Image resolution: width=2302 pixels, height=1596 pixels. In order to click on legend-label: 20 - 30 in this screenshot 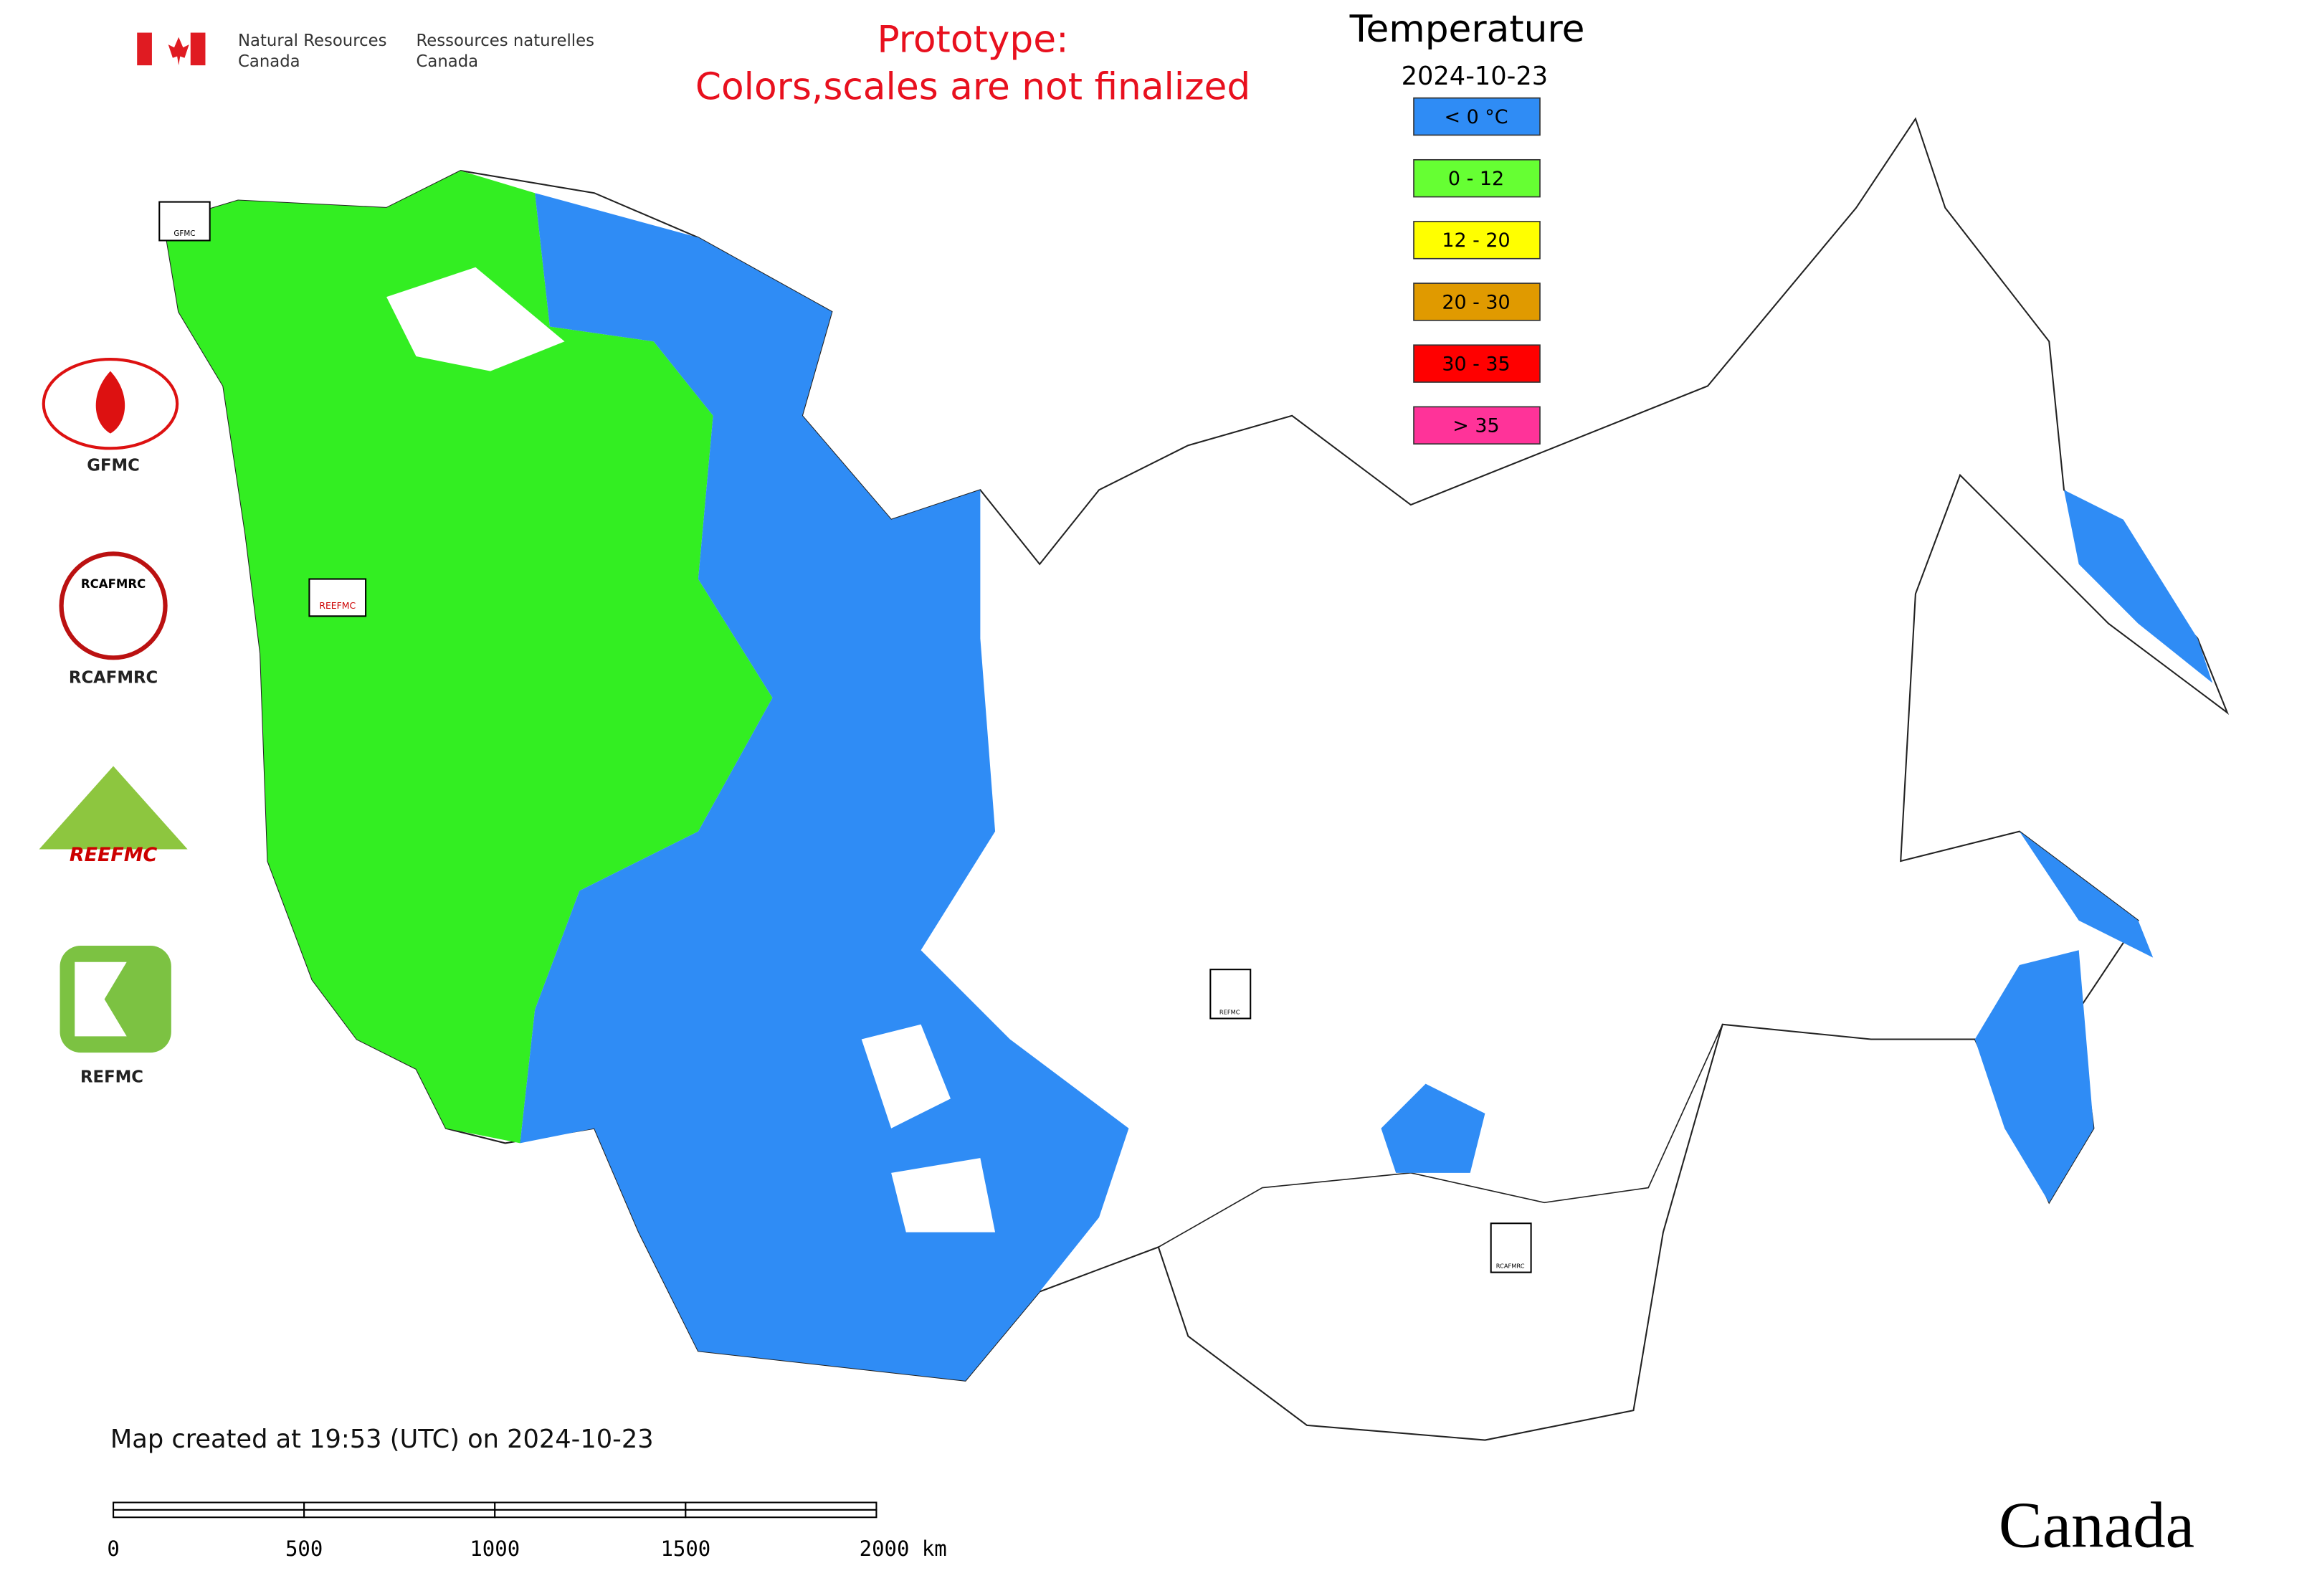, I will do `click(1476, 302)`.